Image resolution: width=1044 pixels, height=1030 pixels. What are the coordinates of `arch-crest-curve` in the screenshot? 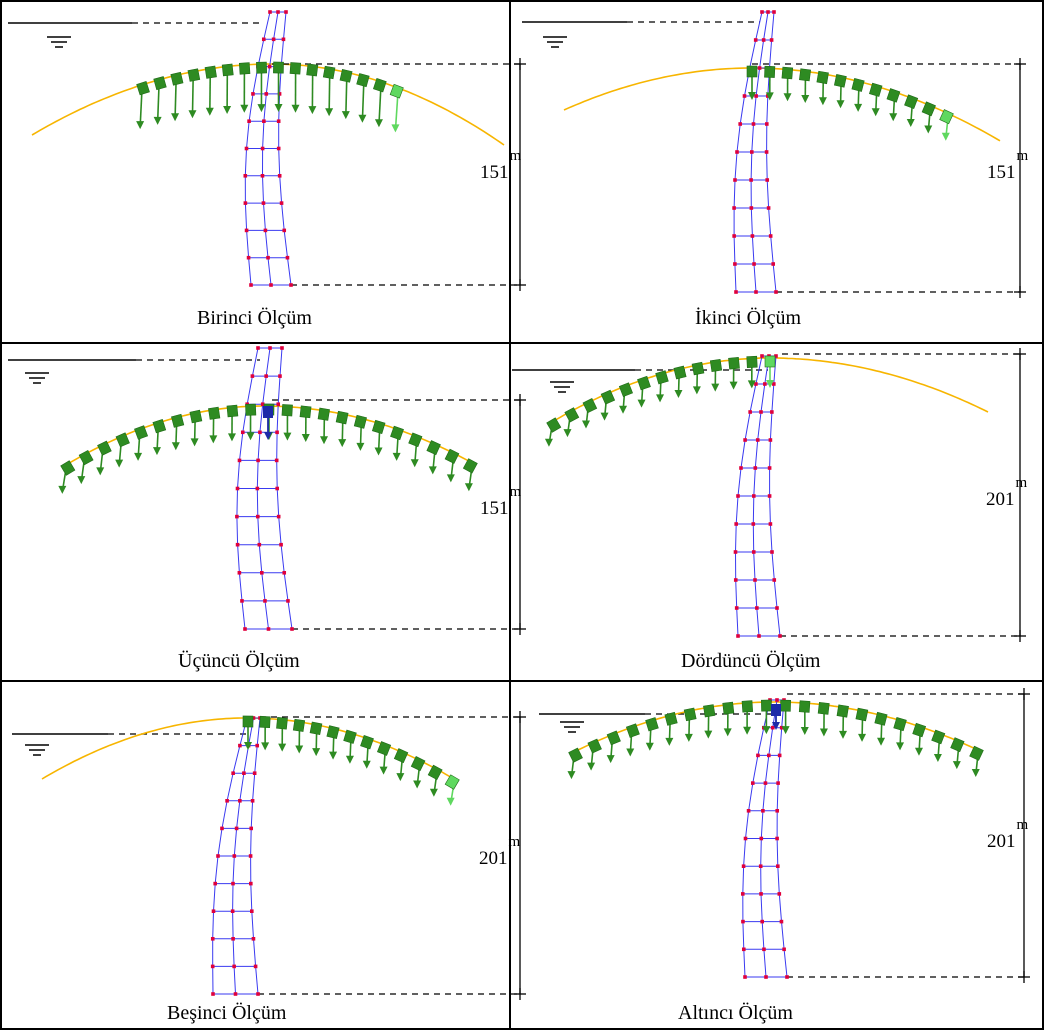 It's located at (778, 727).